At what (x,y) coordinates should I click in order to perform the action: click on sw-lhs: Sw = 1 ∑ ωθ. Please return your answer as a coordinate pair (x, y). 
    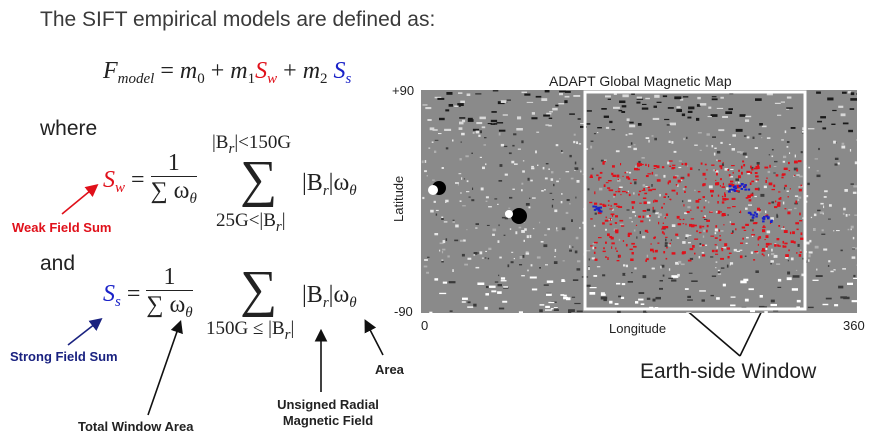
    Looking at the image, I should click on (150, 181).